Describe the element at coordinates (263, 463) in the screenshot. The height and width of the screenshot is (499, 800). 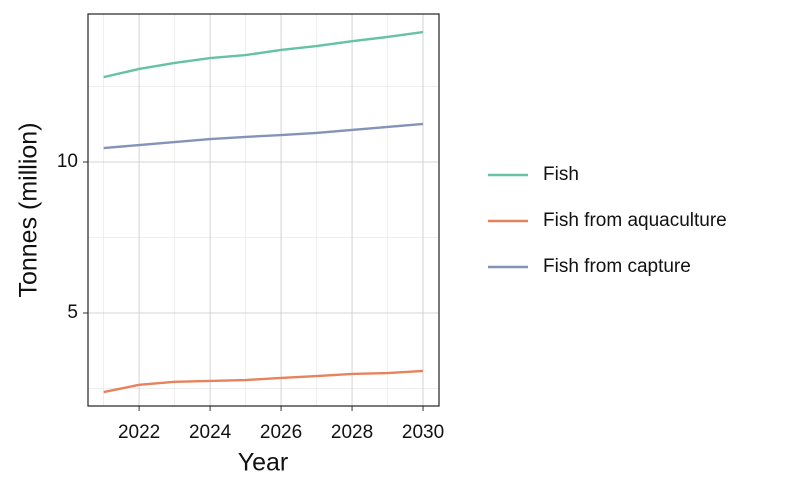
I see `x-axis-title: Year` at that location.